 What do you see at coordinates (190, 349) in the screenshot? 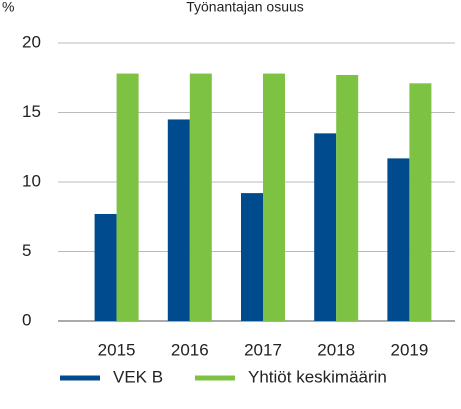
I see `x-tick-label: 2016` at bounding box center [190, 349].